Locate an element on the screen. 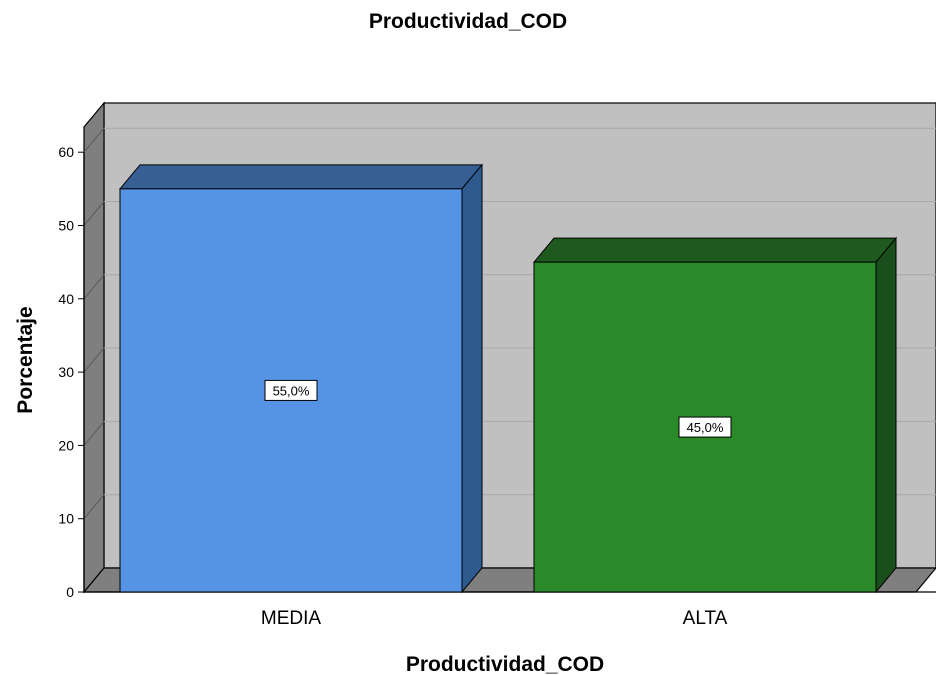  x-axis-categories: MEDIA ALTA is located at coordinates (494, 618).